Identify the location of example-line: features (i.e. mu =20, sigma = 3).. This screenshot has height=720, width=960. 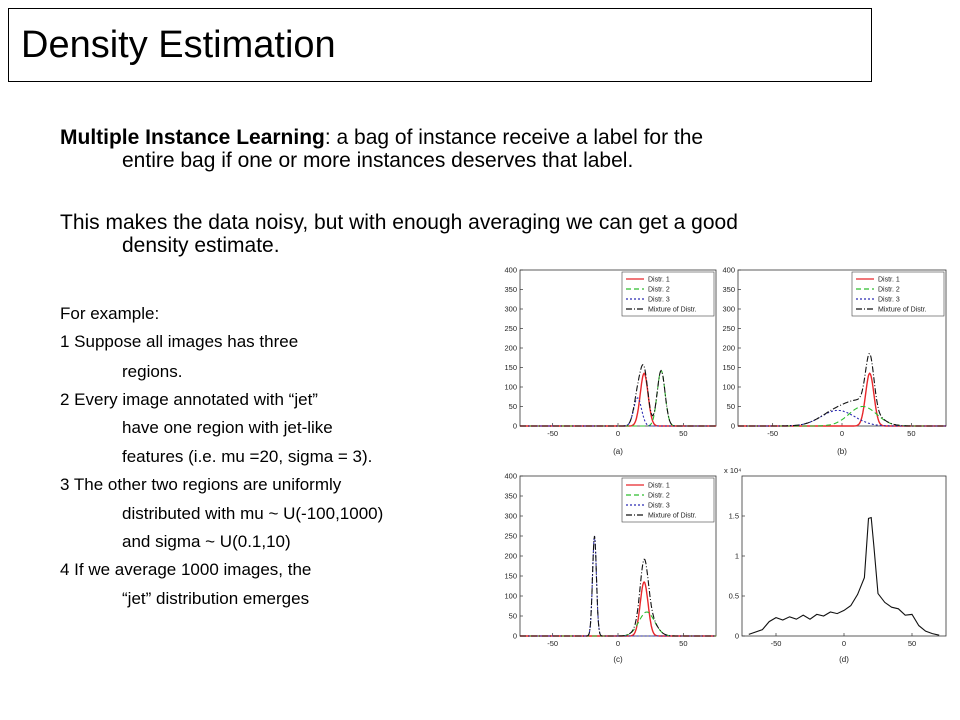
(247, 456).